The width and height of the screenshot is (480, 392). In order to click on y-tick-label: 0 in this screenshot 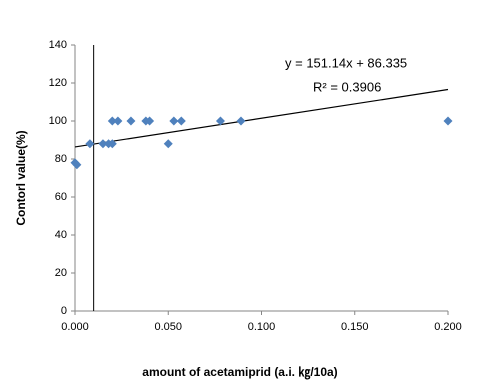, I will do `click(64, 311)`.